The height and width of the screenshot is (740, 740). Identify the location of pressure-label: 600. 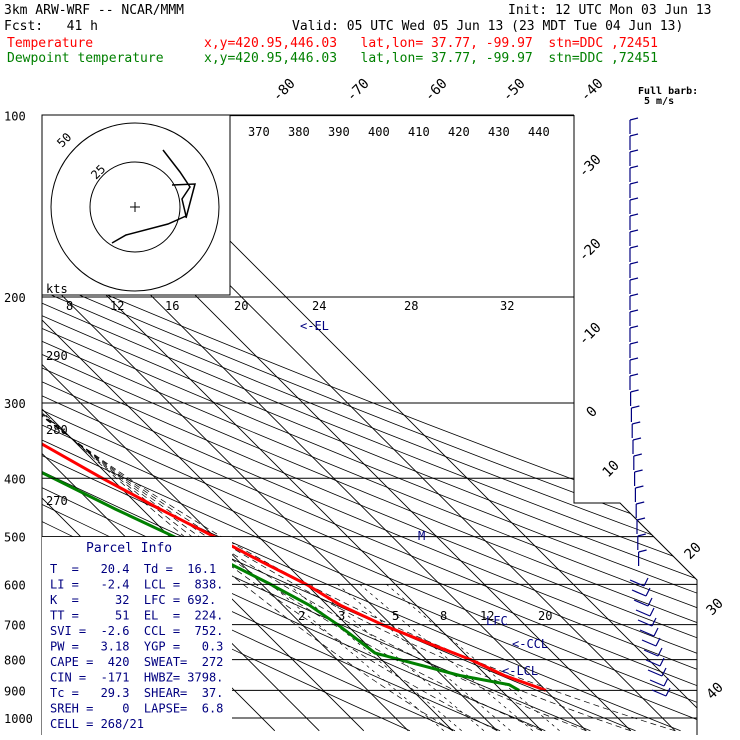
(15, 585).